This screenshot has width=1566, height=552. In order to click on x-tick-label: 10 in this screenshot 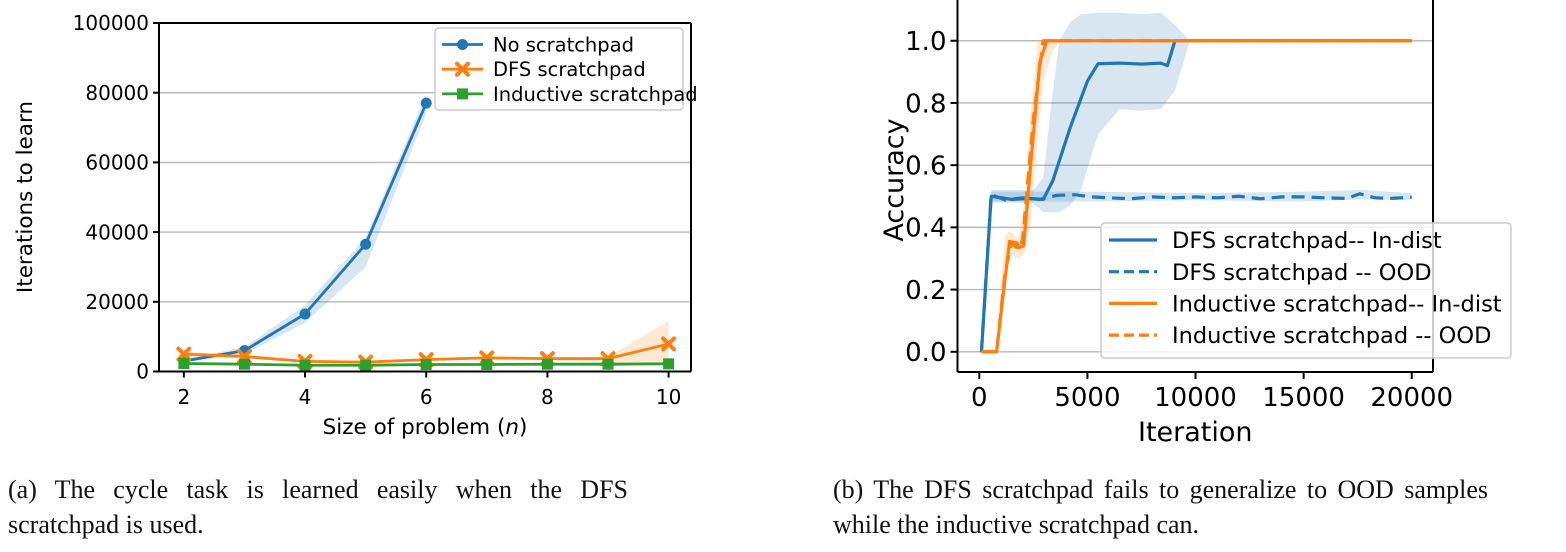, I will do `click(668, 397)`.